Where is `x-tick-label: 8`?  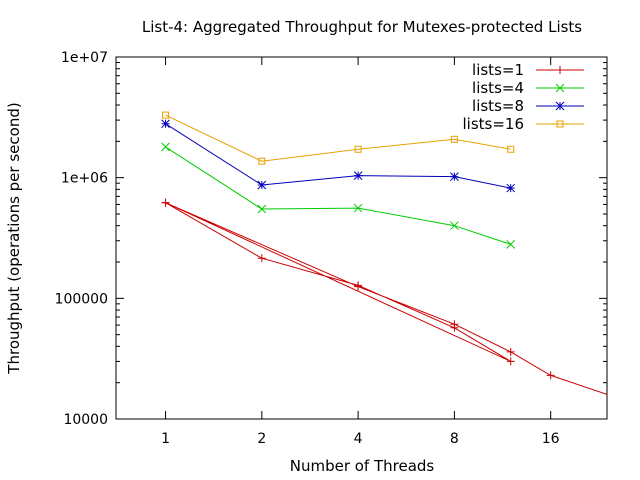
x-tick-label: 8 is located at coordinates (454, 439).